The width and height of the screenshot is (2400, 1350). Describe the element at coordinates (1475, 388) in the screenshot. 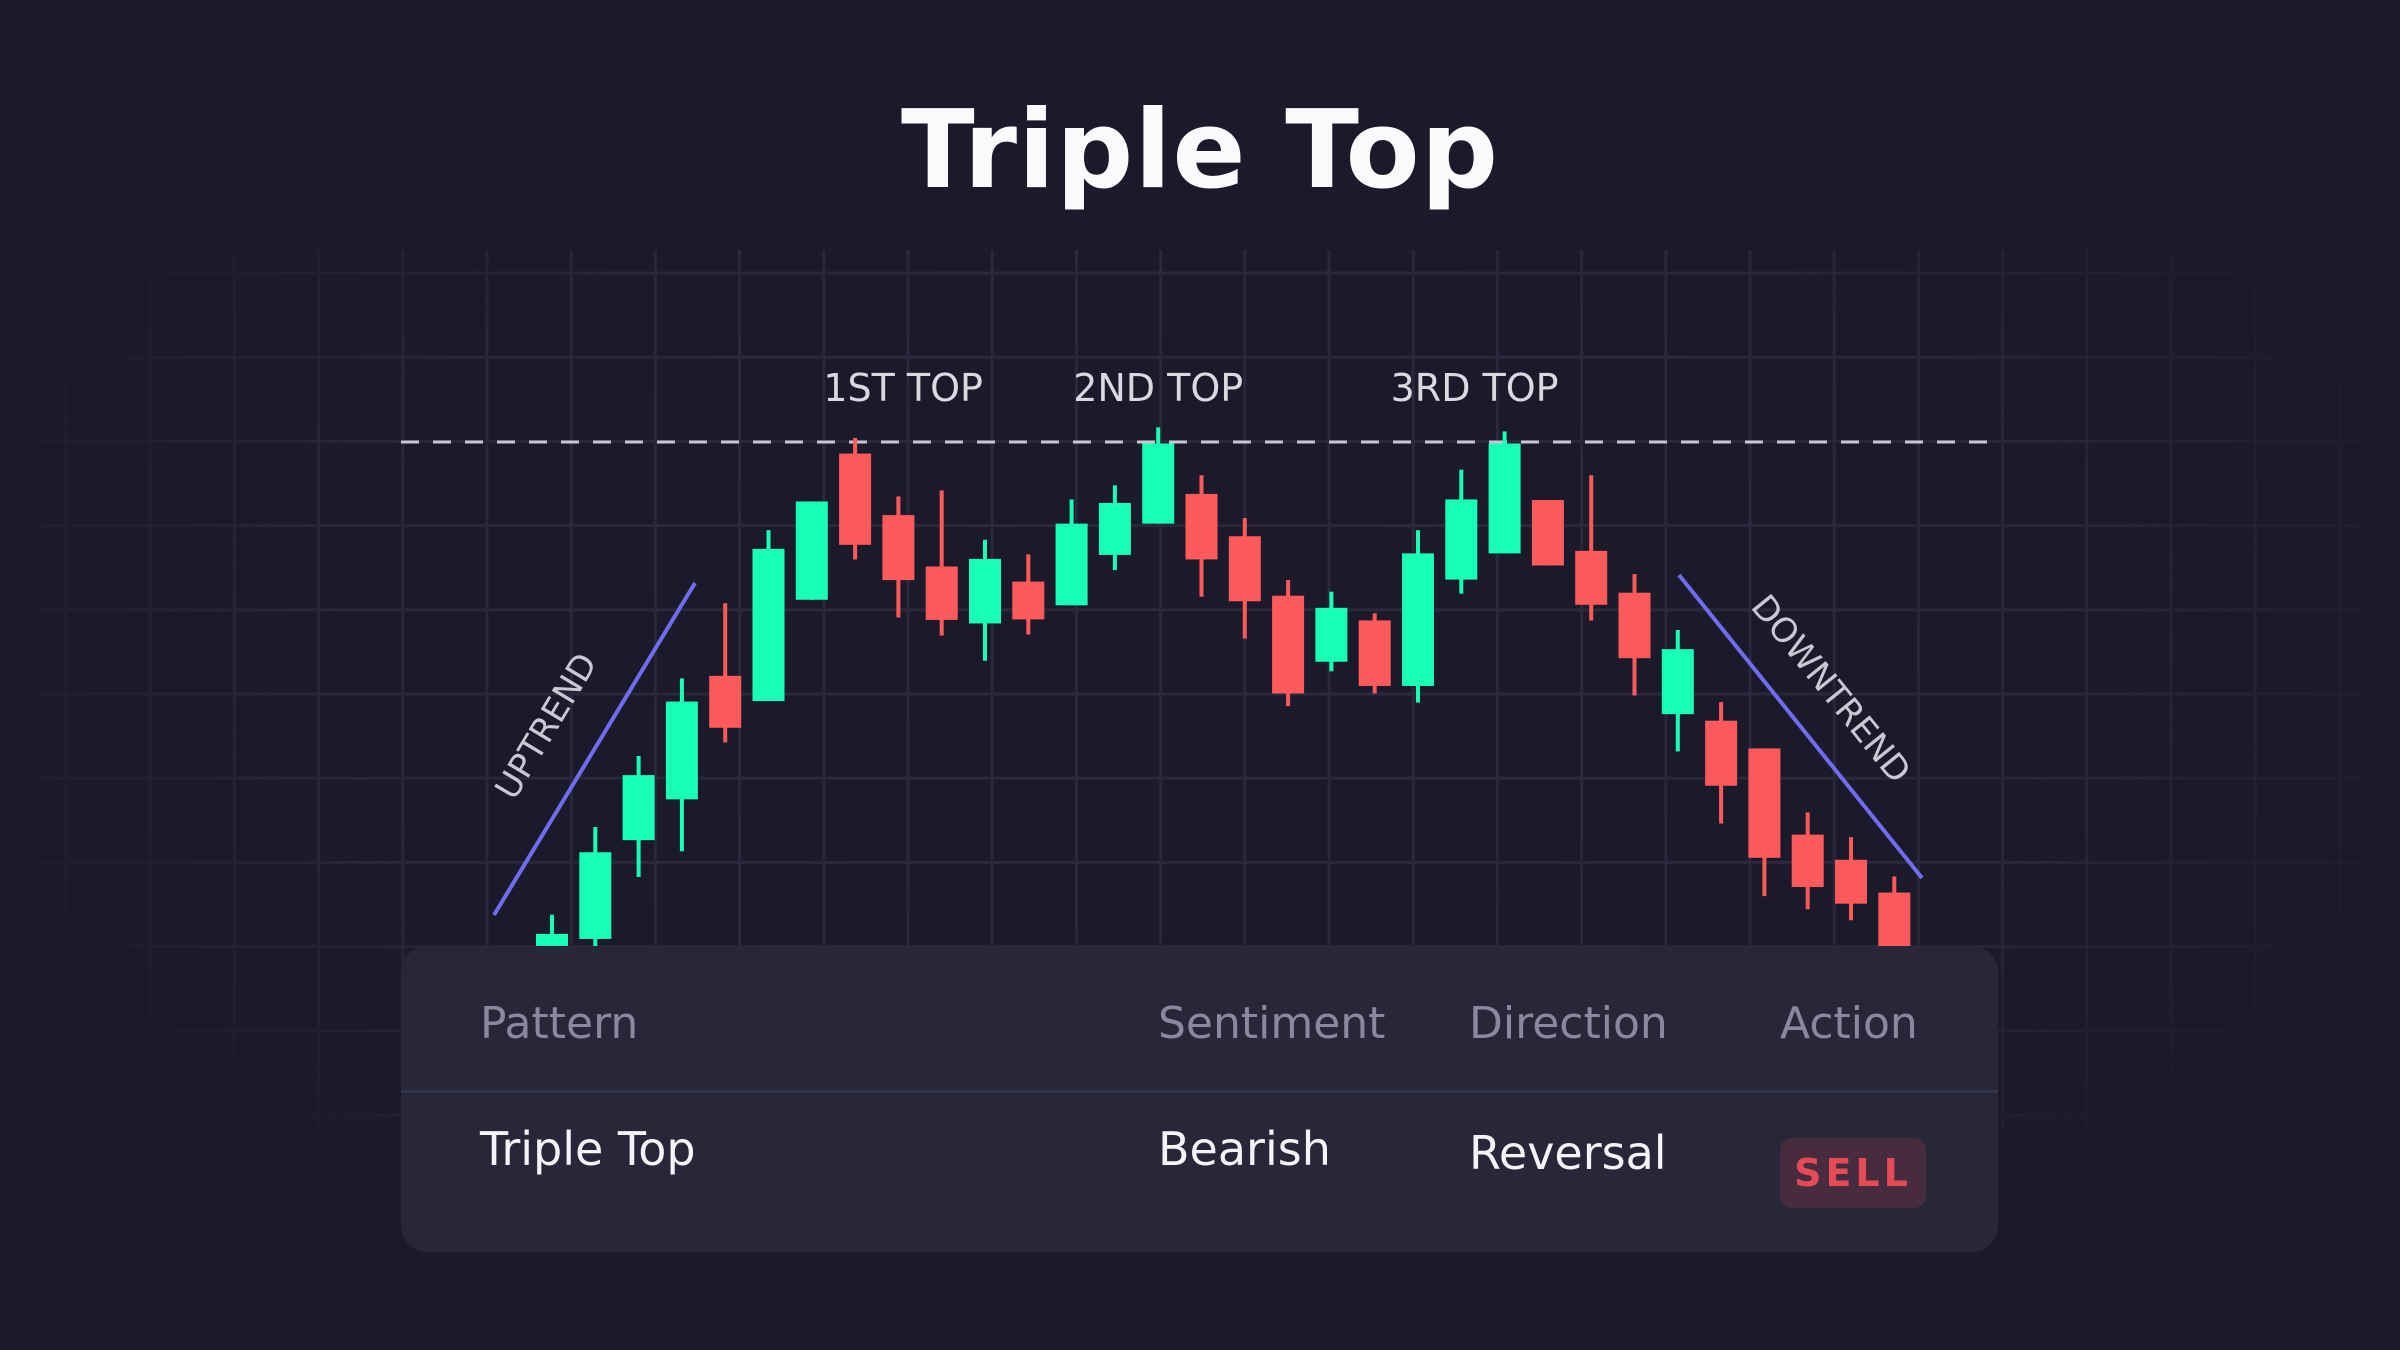

I see `third-top-label: 3RD TOP` at that location.